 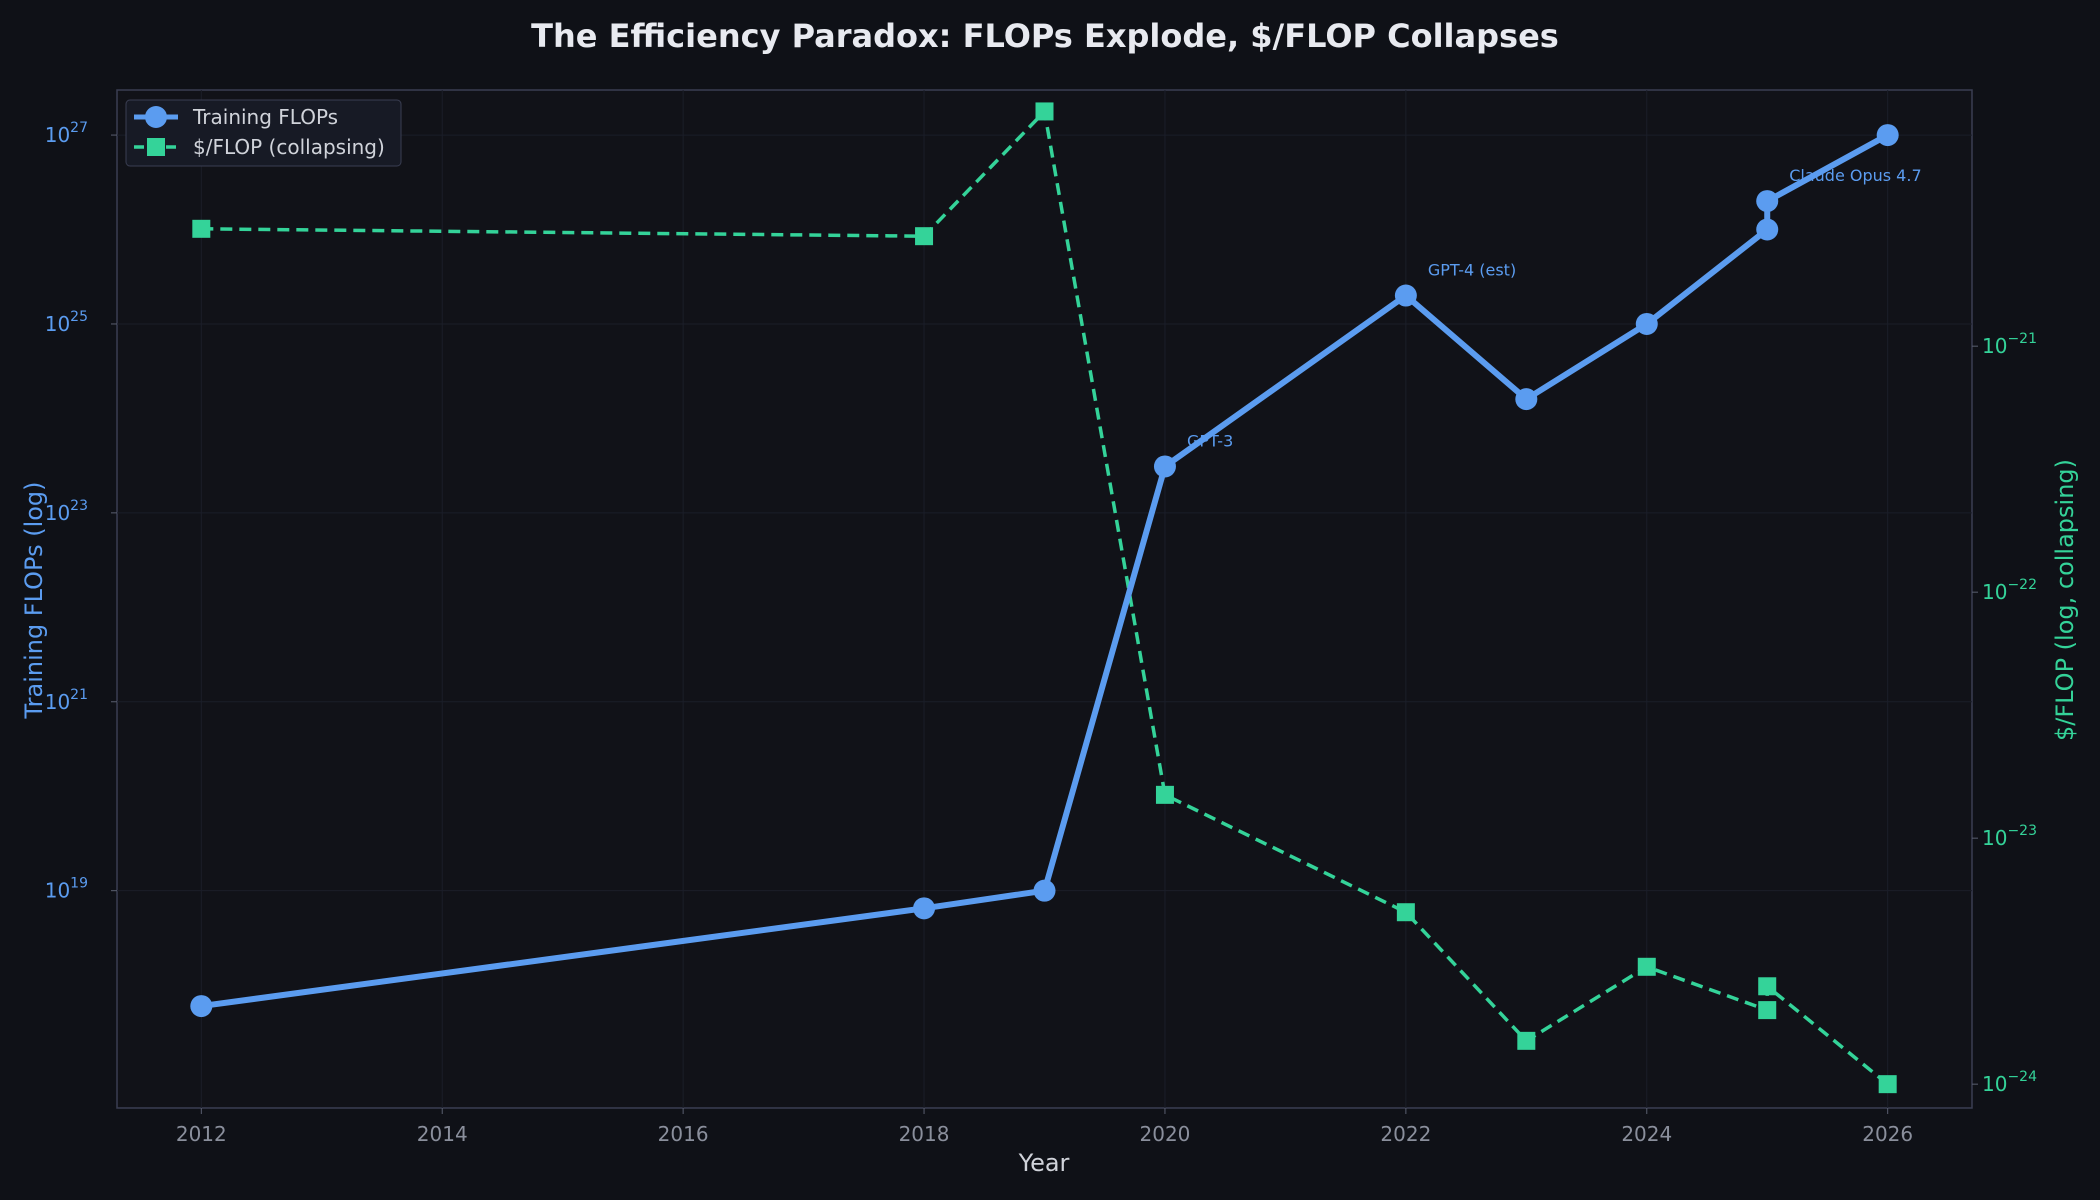 What do you see at coordinates (66, 889) in the screenshot?
I see `y-left-tick-label: 1019` at bounding box center [66, 889].